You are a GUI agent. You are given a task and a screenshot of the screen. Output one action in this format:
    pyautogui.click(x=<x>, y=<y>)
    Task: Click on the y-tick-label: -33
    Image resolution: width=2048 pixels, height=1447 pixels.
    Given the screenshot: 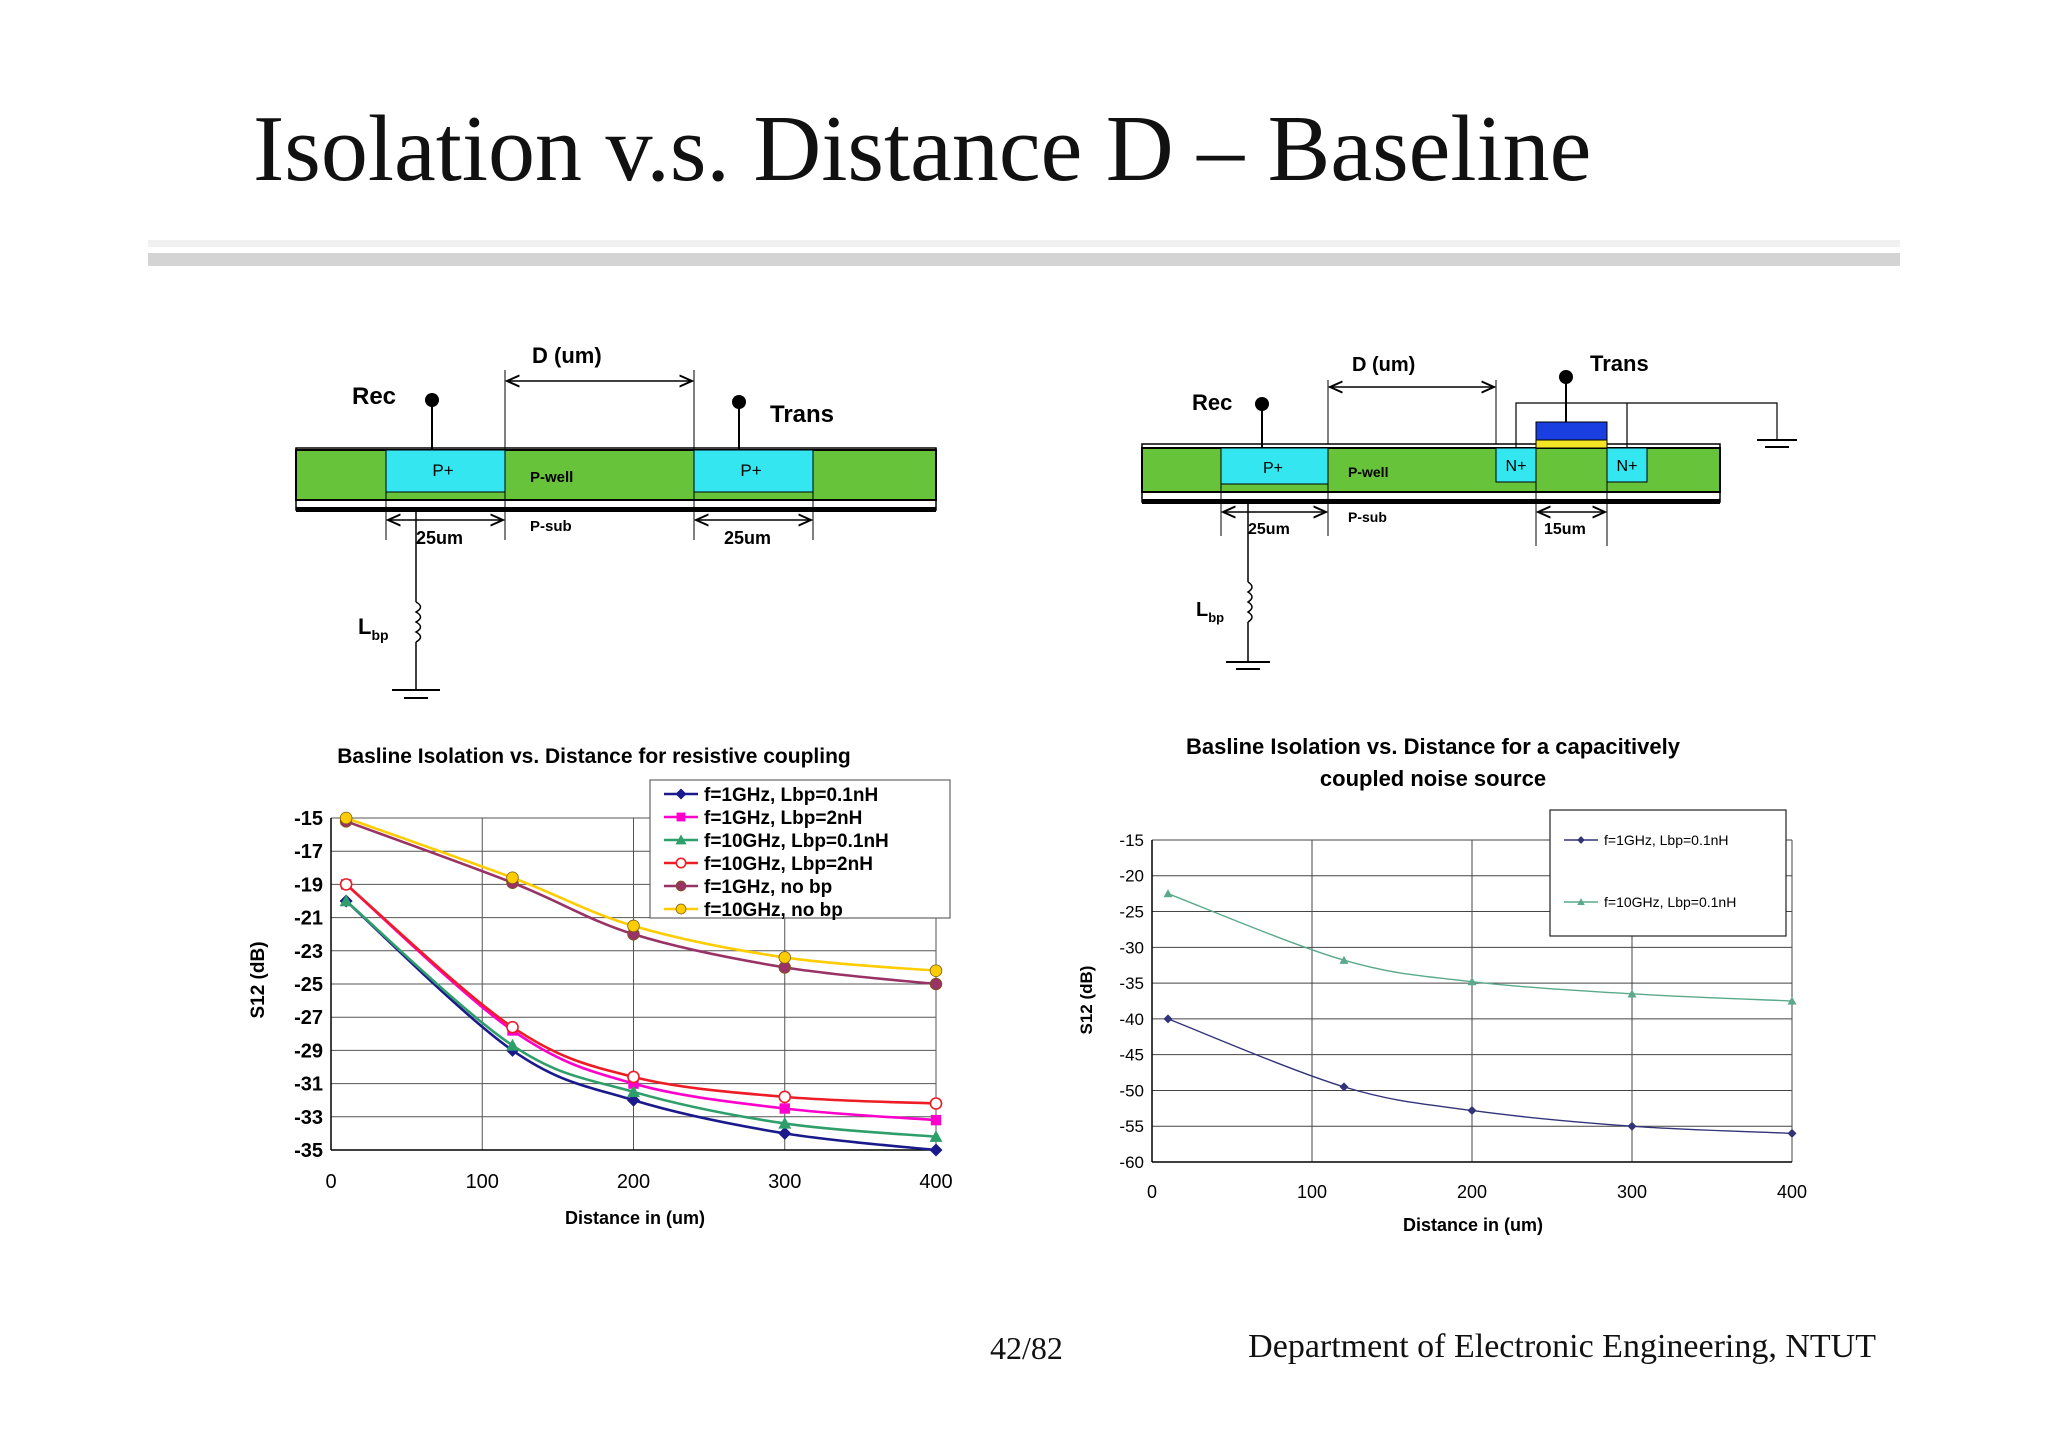 What is the action you would take?
    pyautogui.click(x=308, y=1118)
    